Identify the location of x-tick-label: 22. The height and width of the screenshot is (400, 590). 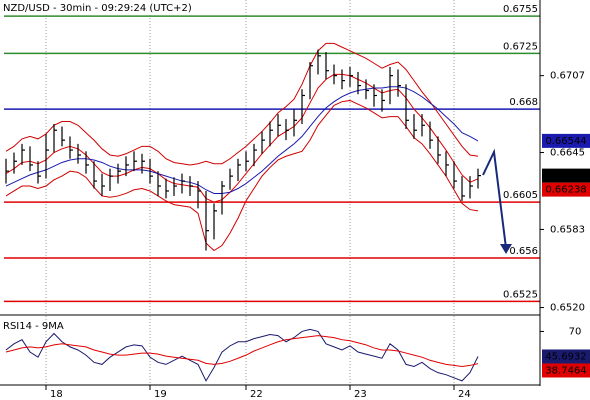
(256, 394).